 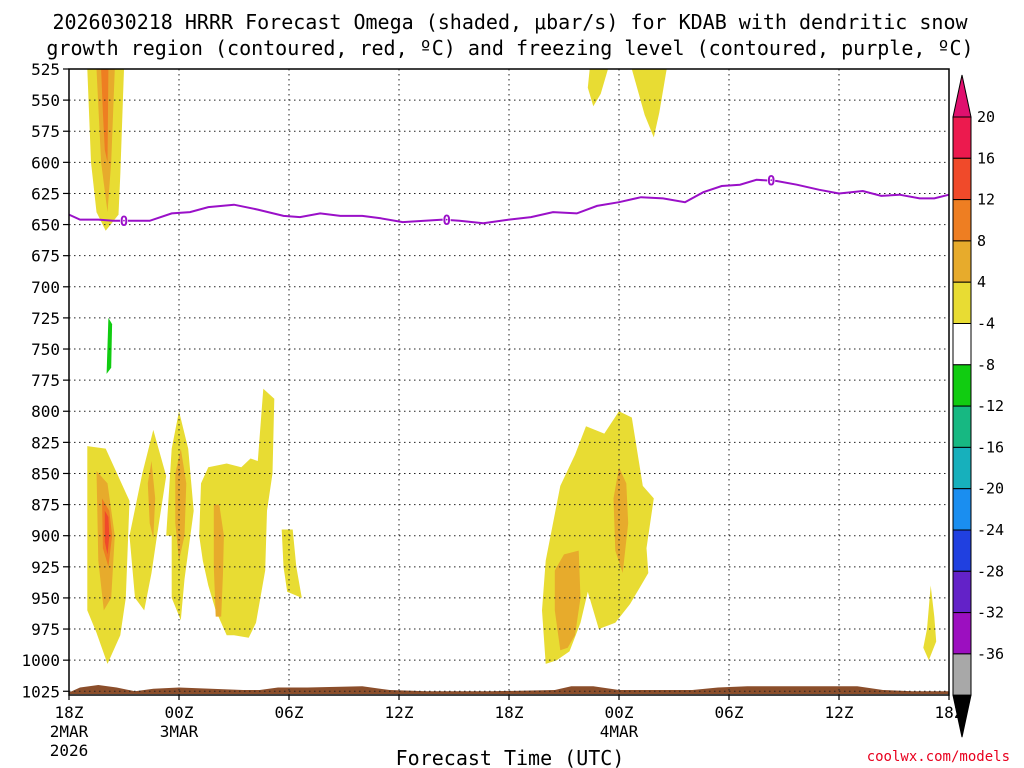 I want to click on colorbar-label-4: 4, so click(x=981, y=282).